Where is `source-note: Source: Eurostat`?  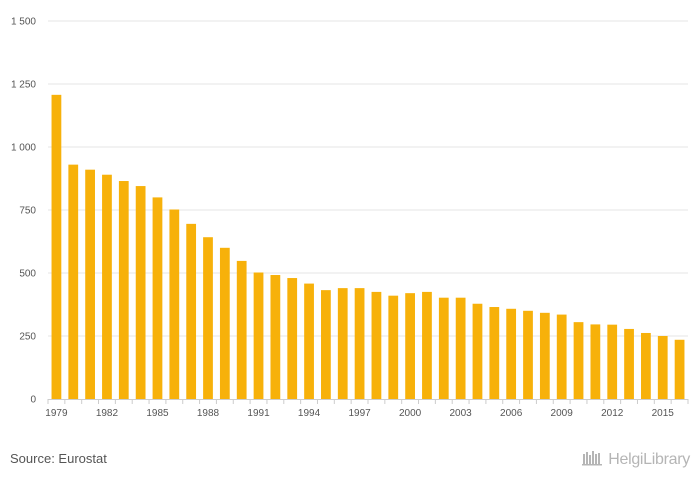
source-note: Source: Eurostat is located at coordinates (58, 458).